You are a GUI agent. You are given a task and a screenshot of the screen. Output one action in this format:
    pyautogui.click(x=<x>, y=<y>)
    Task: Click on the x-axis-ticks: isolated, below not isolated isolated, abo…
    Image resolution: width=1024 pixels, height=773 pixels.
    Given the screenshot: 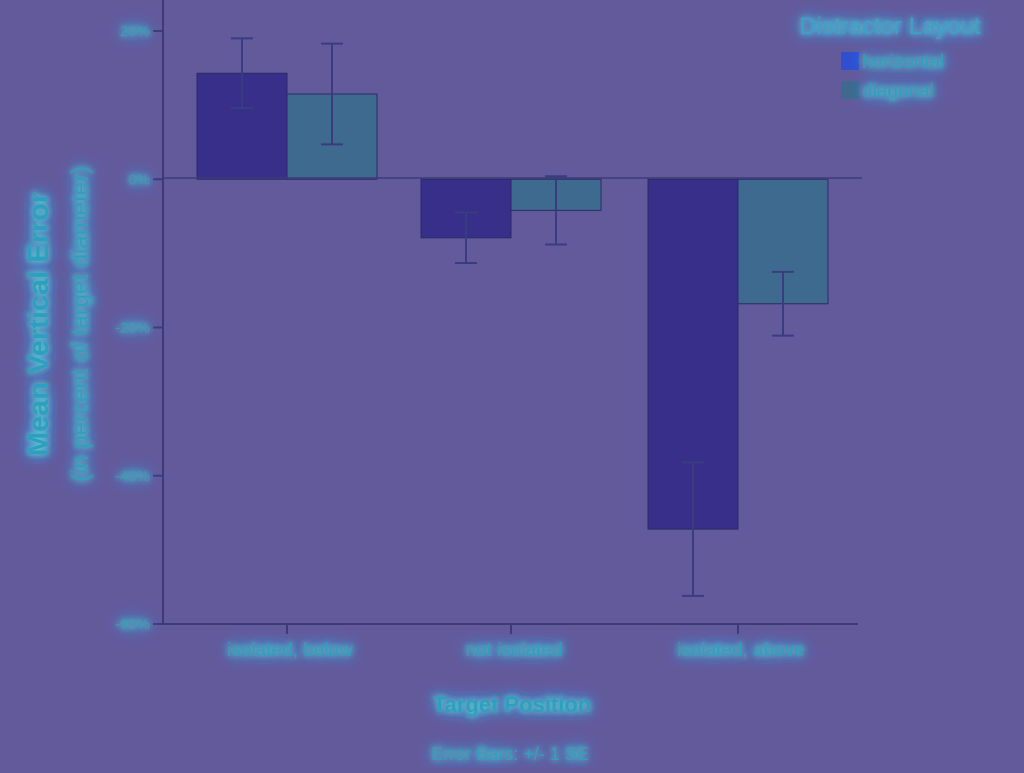 What is the action you would take?
    pyautogui.click(x=516, y=642)
    